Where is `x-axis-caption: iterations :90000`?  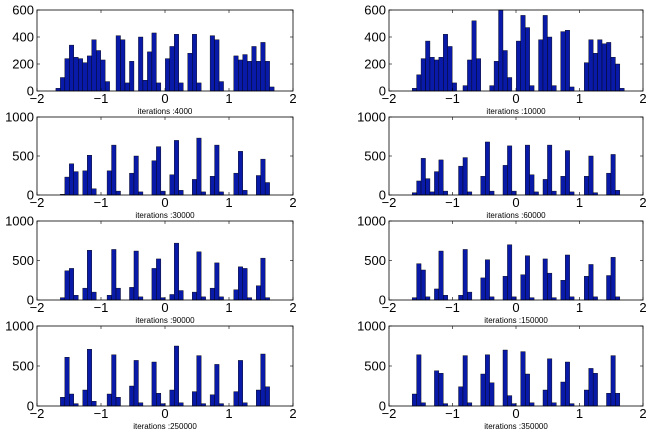
x-axis-caption: iterations :90000 is located at coordinates (165, 320).